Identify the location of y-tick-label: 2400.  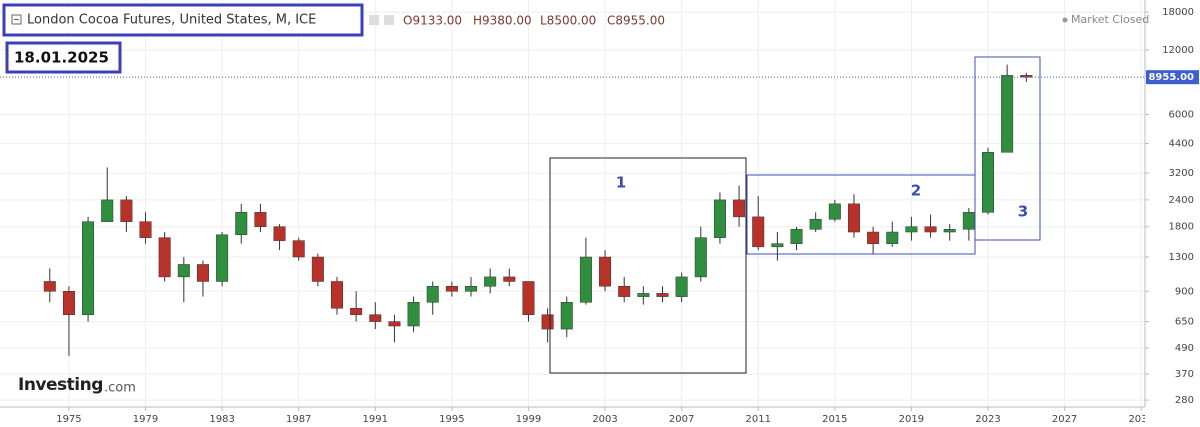
(1181, 200).